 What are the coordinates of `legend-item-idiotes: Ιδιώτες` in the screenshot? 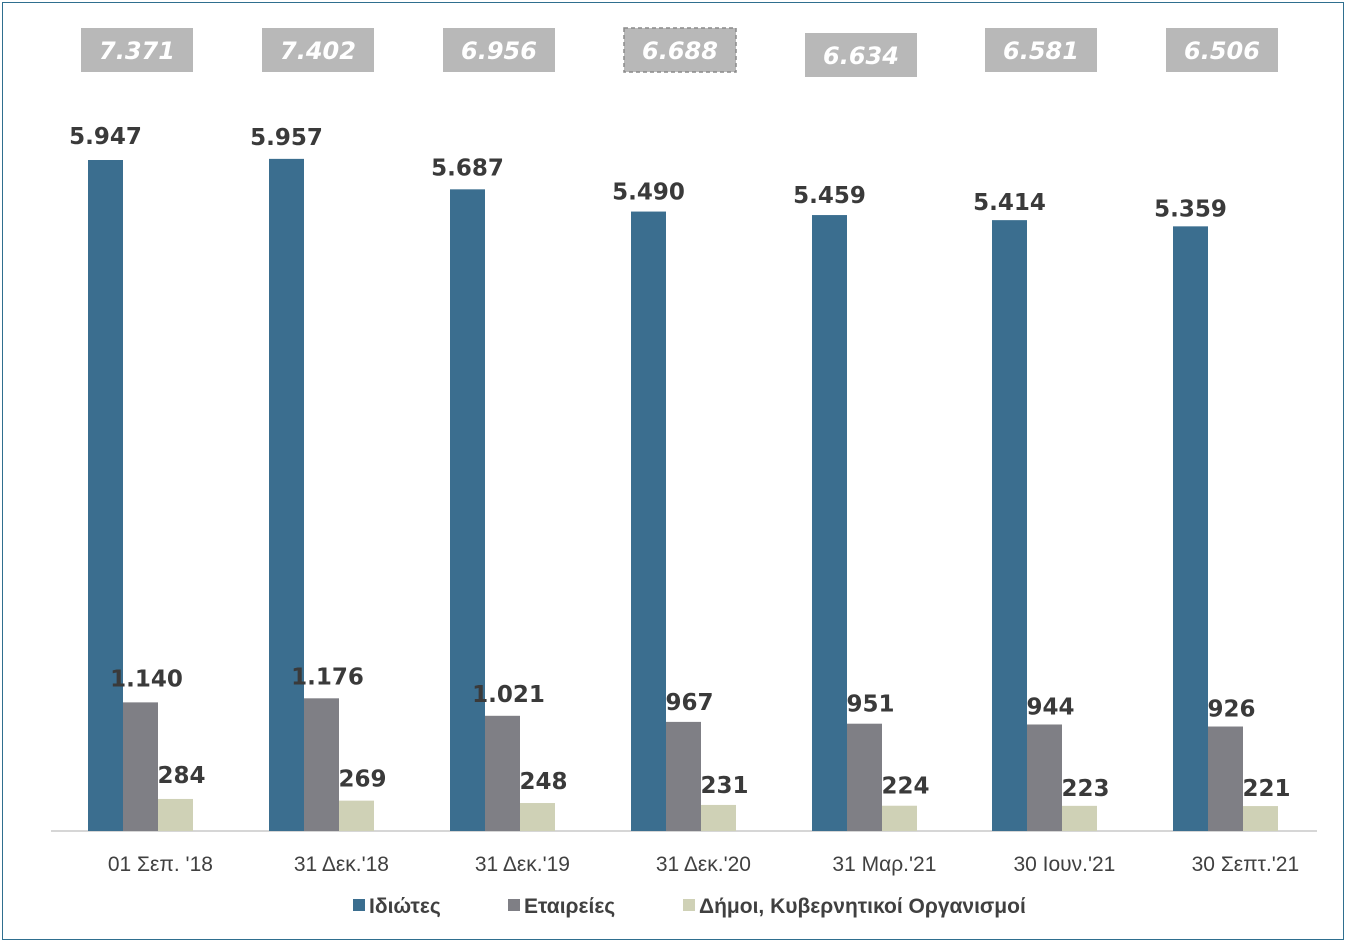 It's located at (397, 906).